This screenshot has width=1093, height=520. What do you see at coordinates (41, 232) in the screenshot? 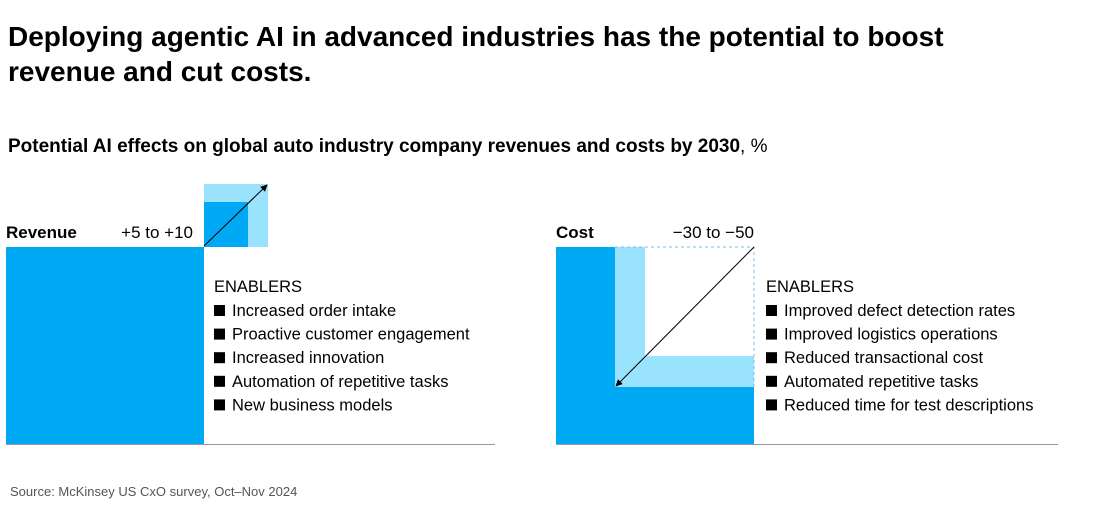
I see `panel-label: Revenue` at bounding box center [41, 232].